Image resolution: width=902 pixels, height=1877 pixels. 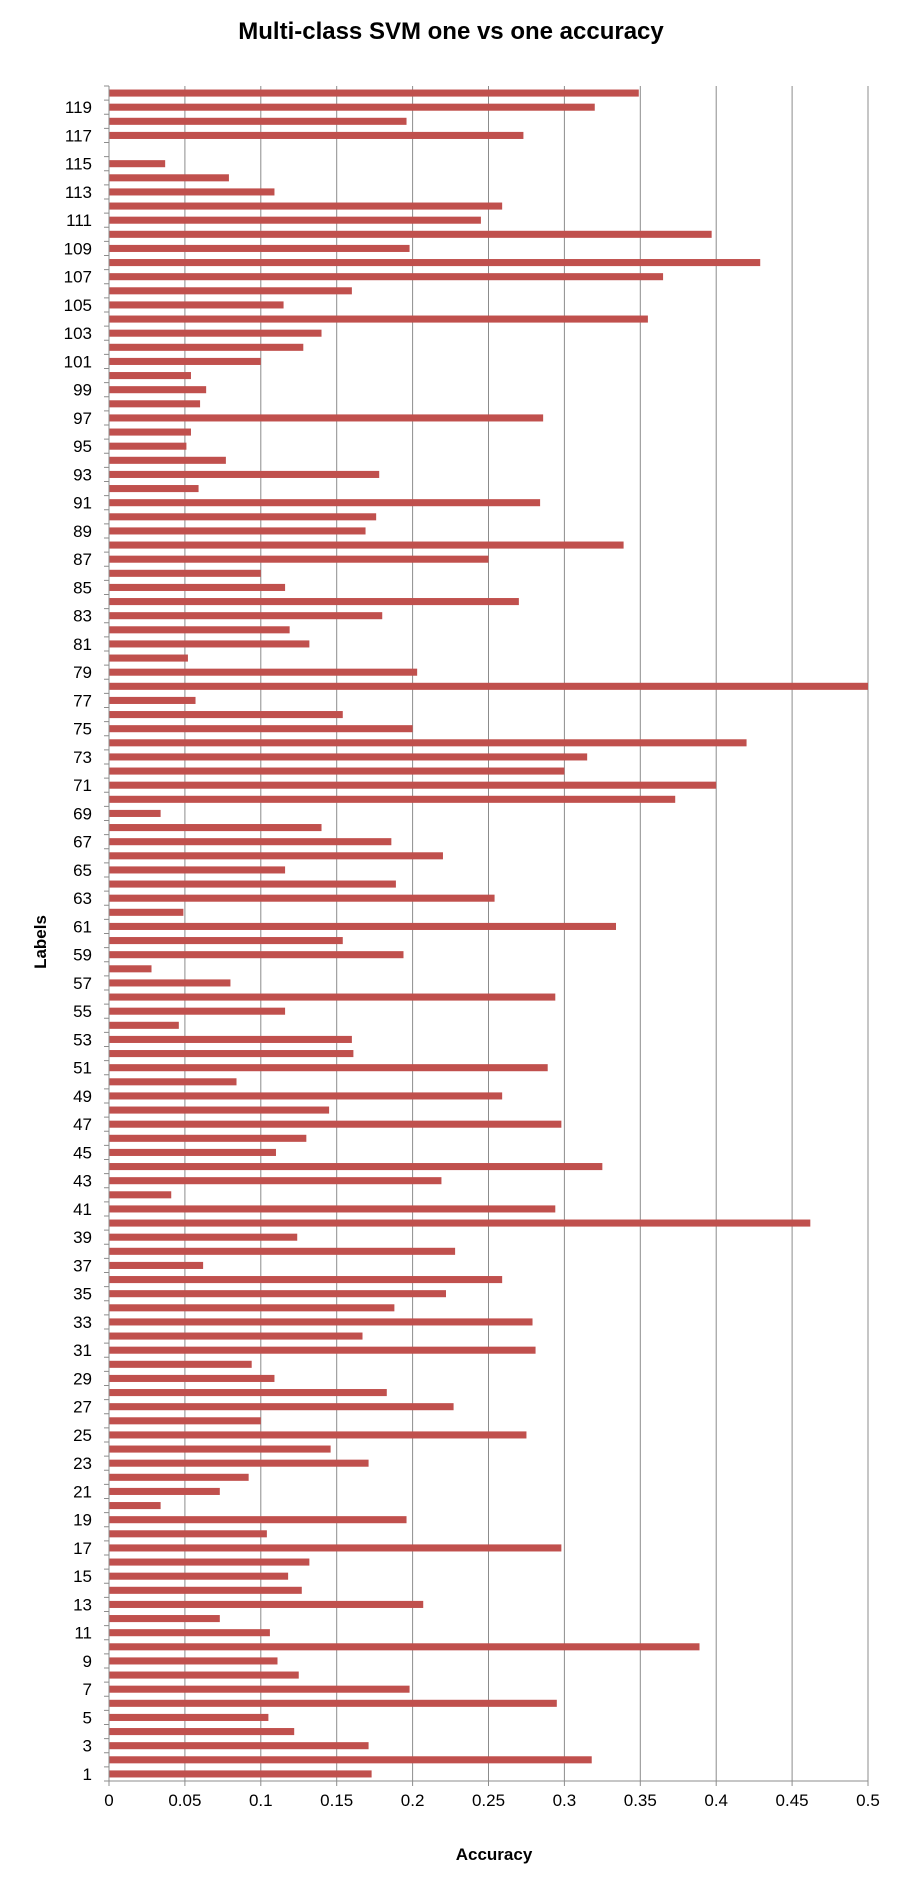 I want to click on y-tick-label: 119, so click(x=78, y=107).